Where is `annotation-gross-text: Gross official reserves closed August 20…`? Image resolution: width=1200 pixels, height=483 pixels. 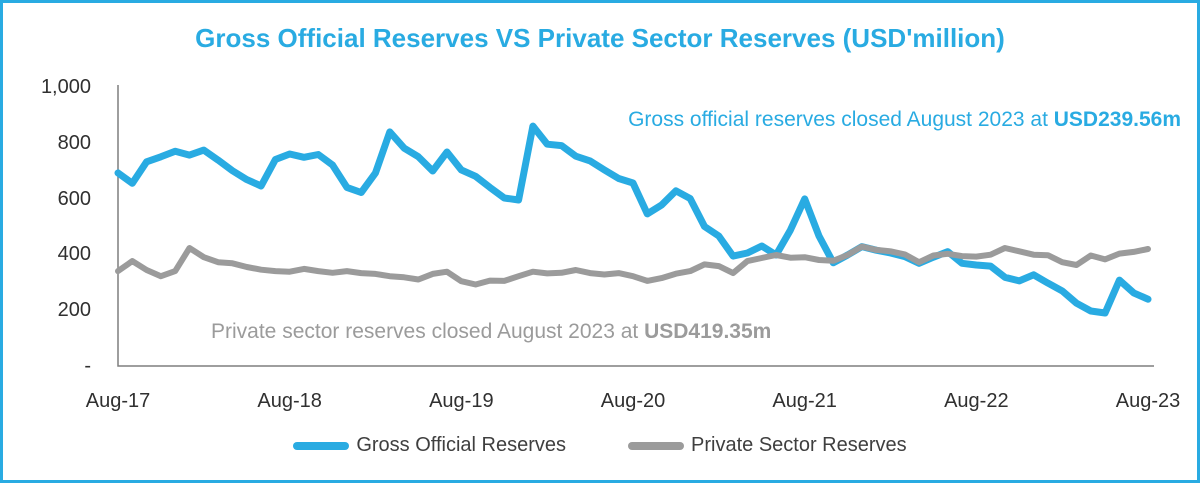
annotation-gross-text: Gross official reserves closed August 20… is located at coordinates (841, 119).